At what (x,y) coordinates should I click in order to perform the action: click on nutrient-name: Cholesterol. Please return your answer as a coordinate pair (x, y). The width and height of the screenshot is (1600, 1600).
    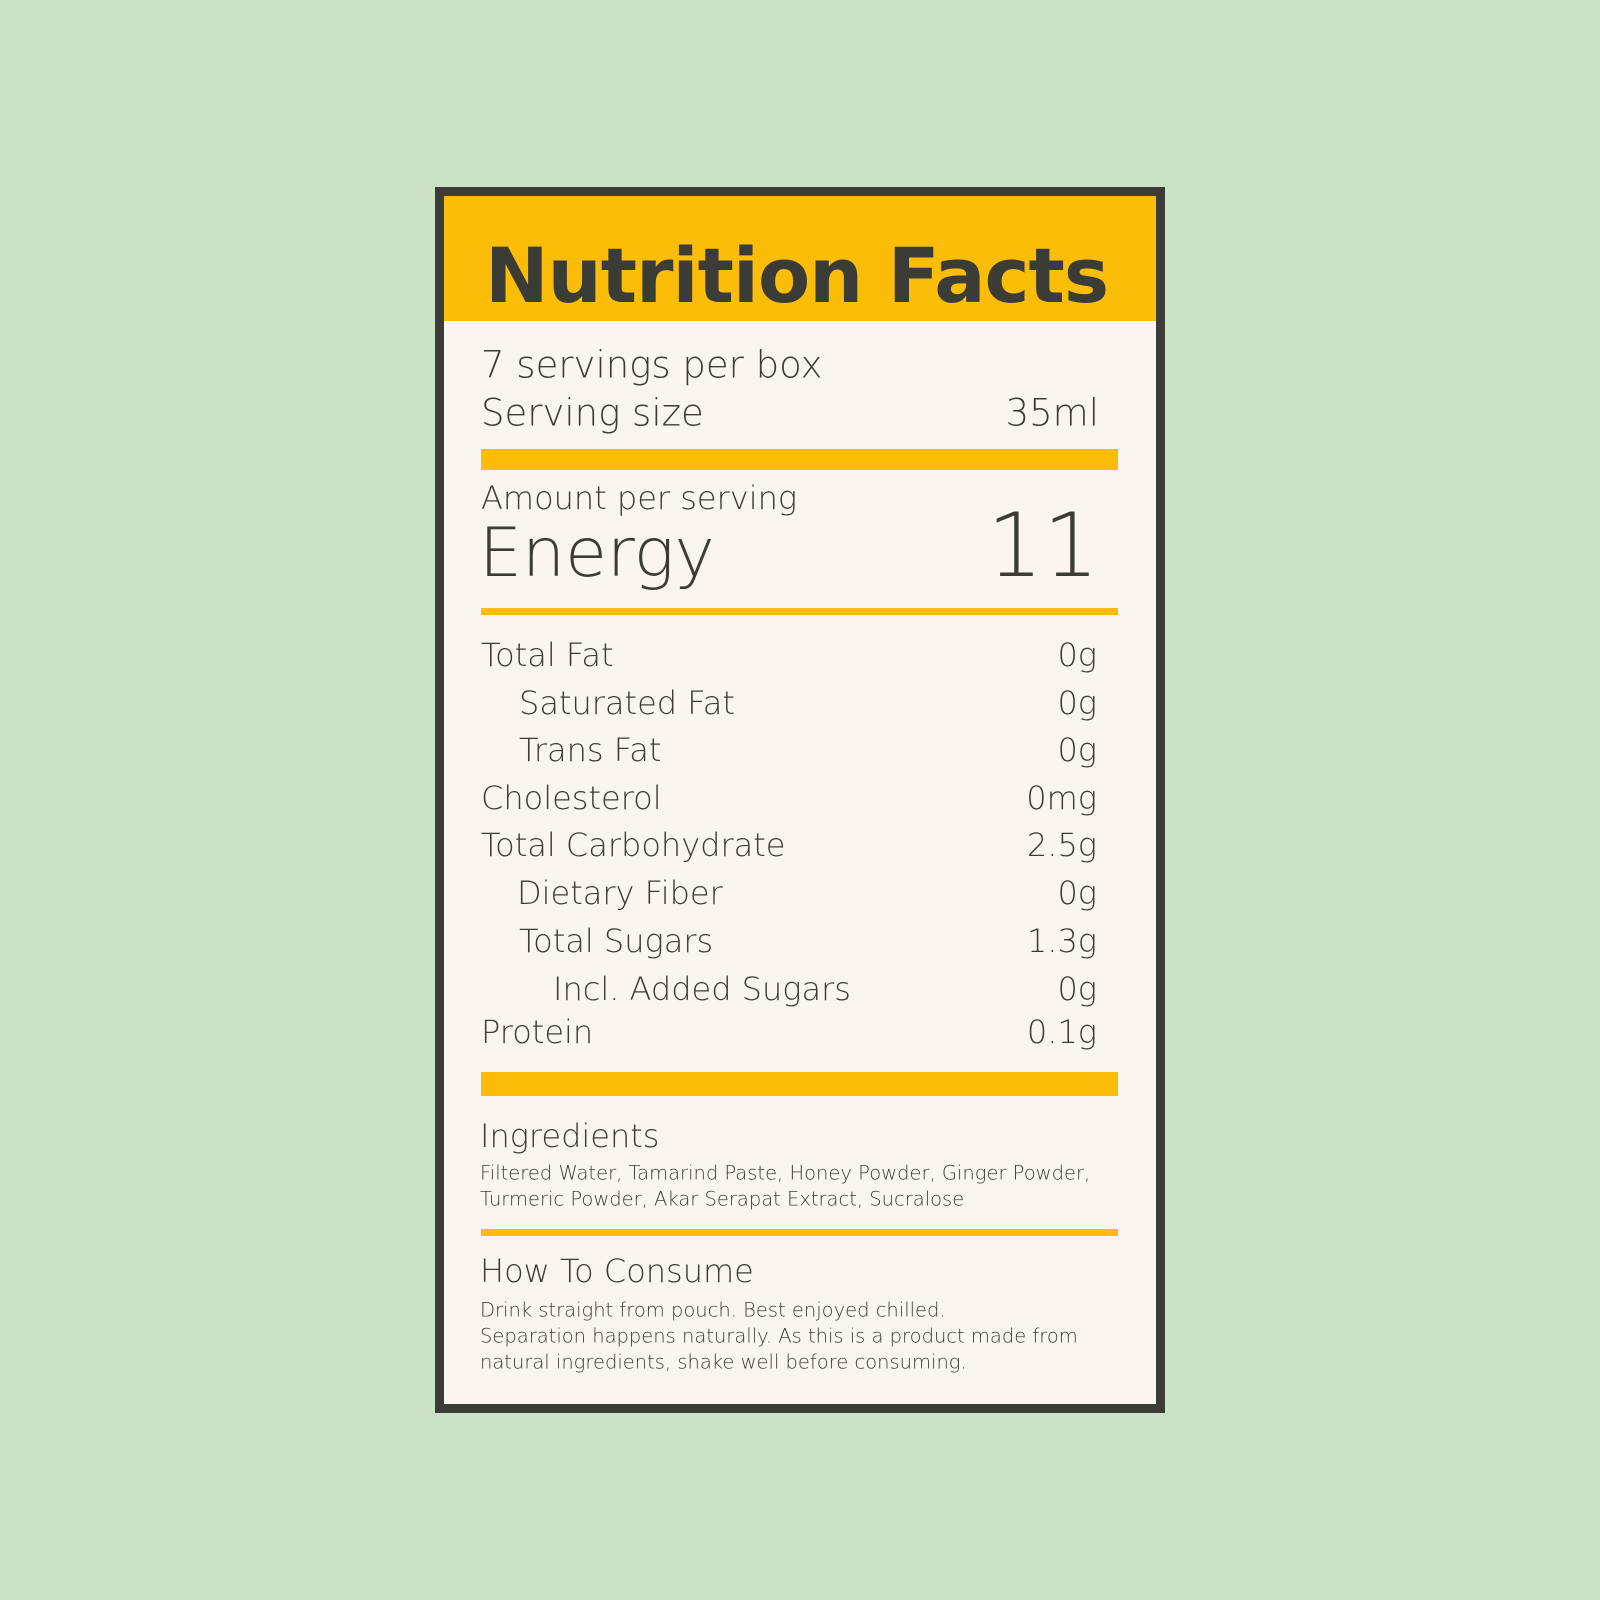
    Looking at the image, I should click on (571, 798).